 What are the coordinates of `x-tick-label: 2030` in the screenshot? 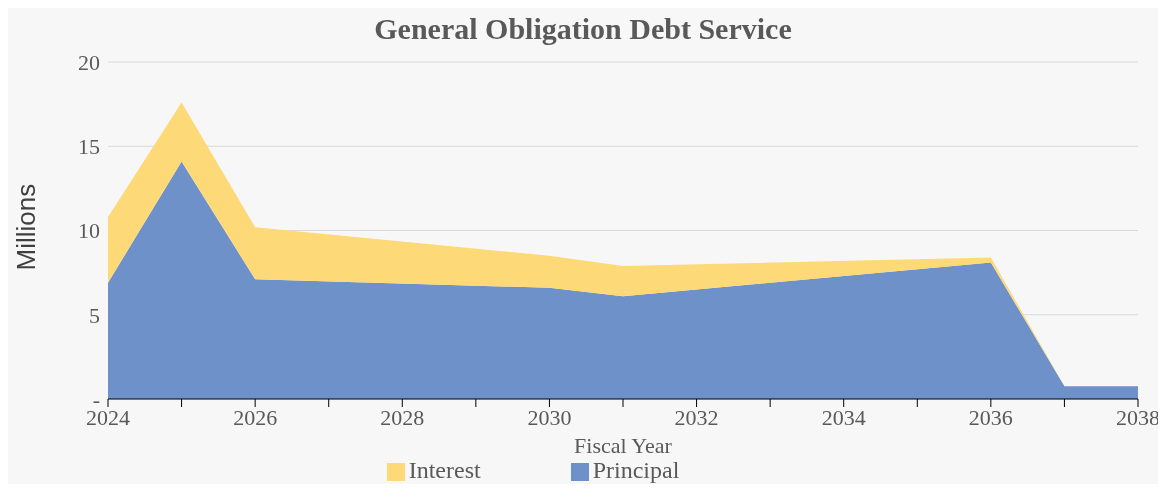 It's located at (549, 417).